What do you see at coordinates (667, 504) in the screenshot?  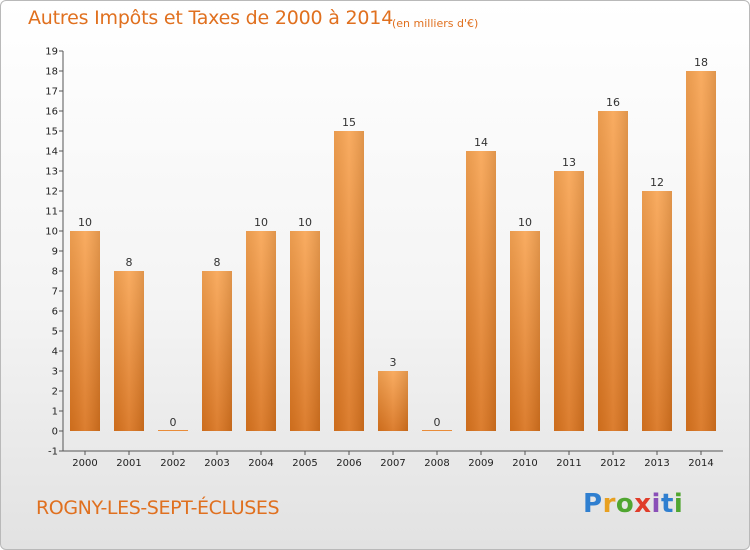 I see `logo-letter: t` at bounding box center [667, 504].